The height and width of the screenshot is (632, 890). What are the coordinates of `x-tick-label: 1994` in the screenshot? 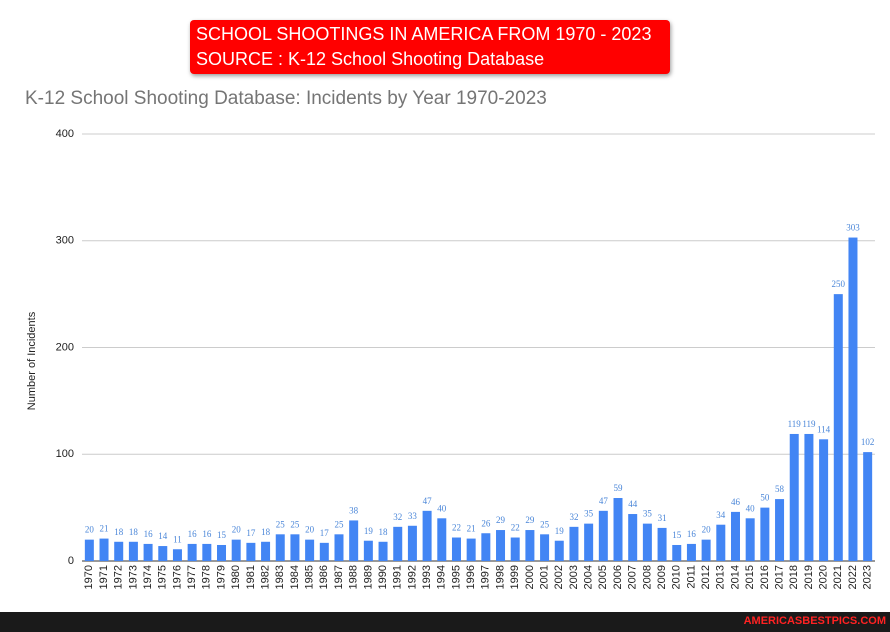 It's located at (442, 577).